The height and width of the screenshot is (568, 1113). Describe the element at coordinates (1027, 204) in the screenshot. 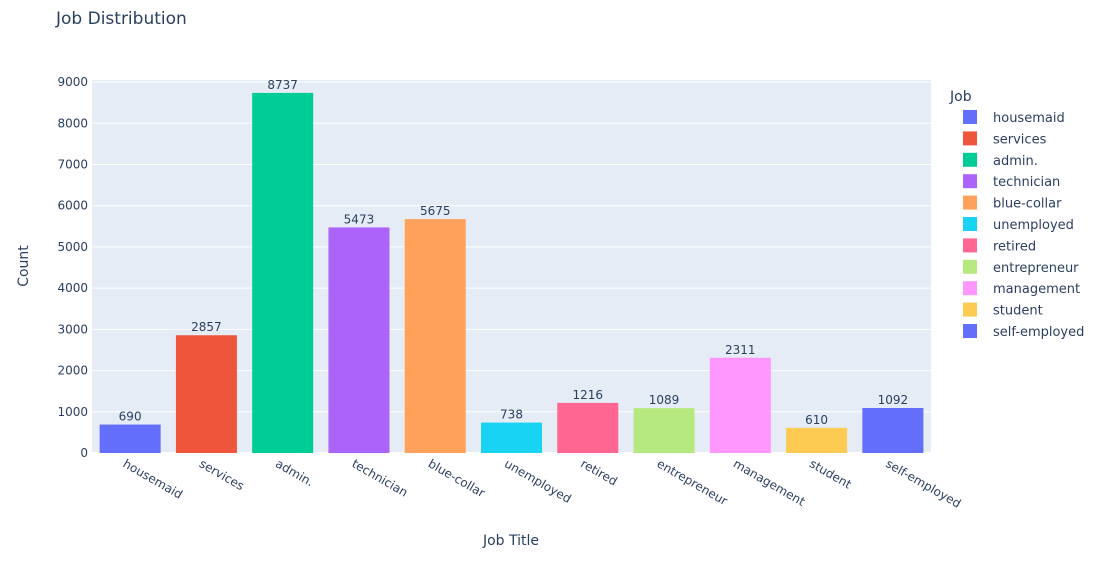

I see `legend-label: blue-collar` at that location.